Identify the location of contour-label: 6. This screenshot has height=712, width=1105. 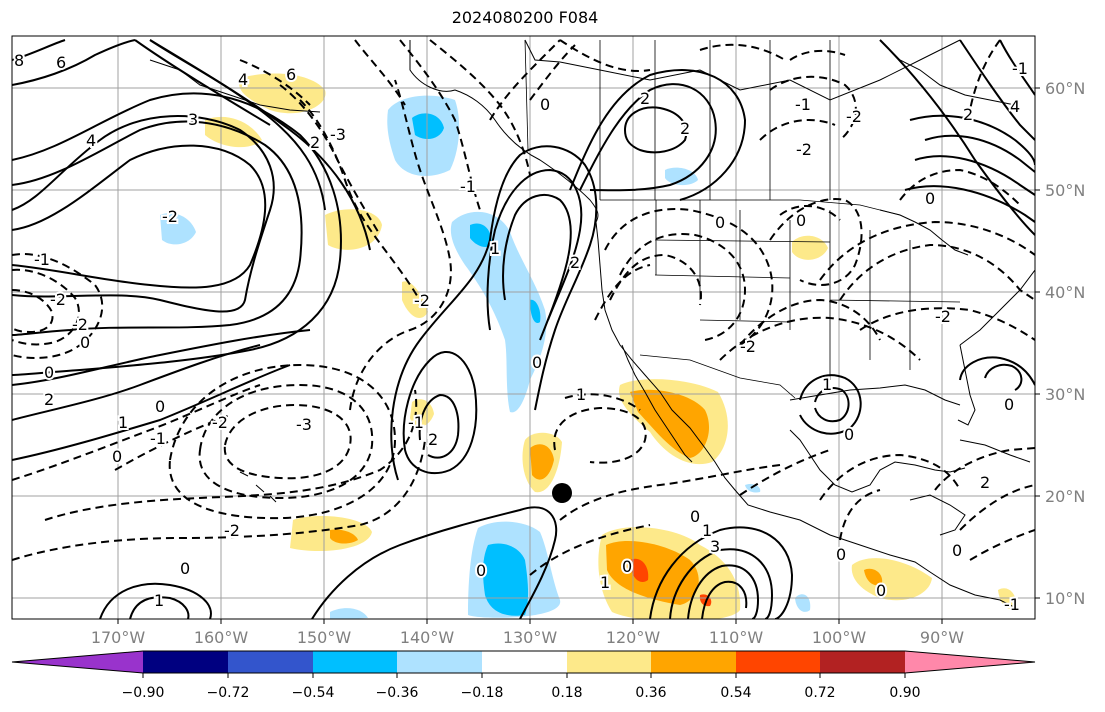
(291, 74).